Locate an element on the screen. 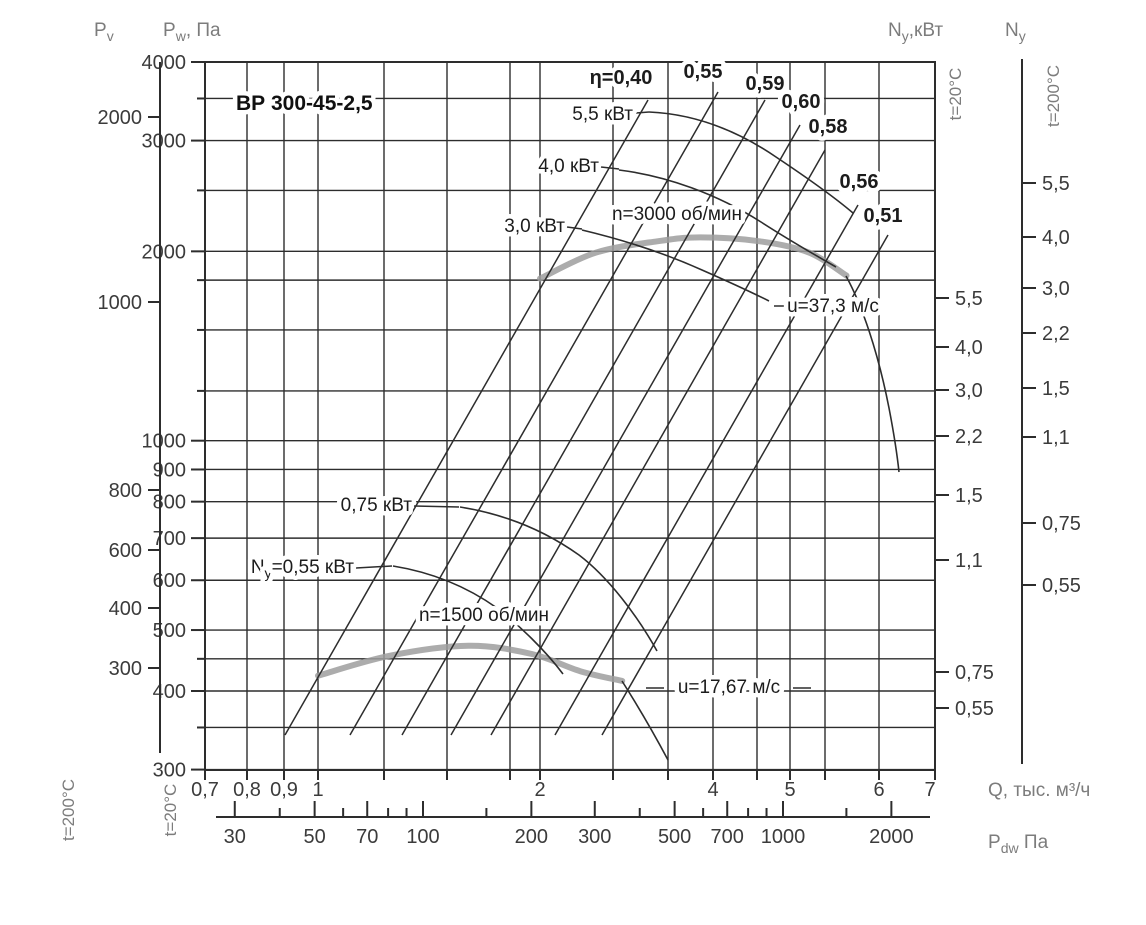 The width and height of the screenshot is (1146, 925). pdw-tick-label: 70 is located at coordinates (367, 837).